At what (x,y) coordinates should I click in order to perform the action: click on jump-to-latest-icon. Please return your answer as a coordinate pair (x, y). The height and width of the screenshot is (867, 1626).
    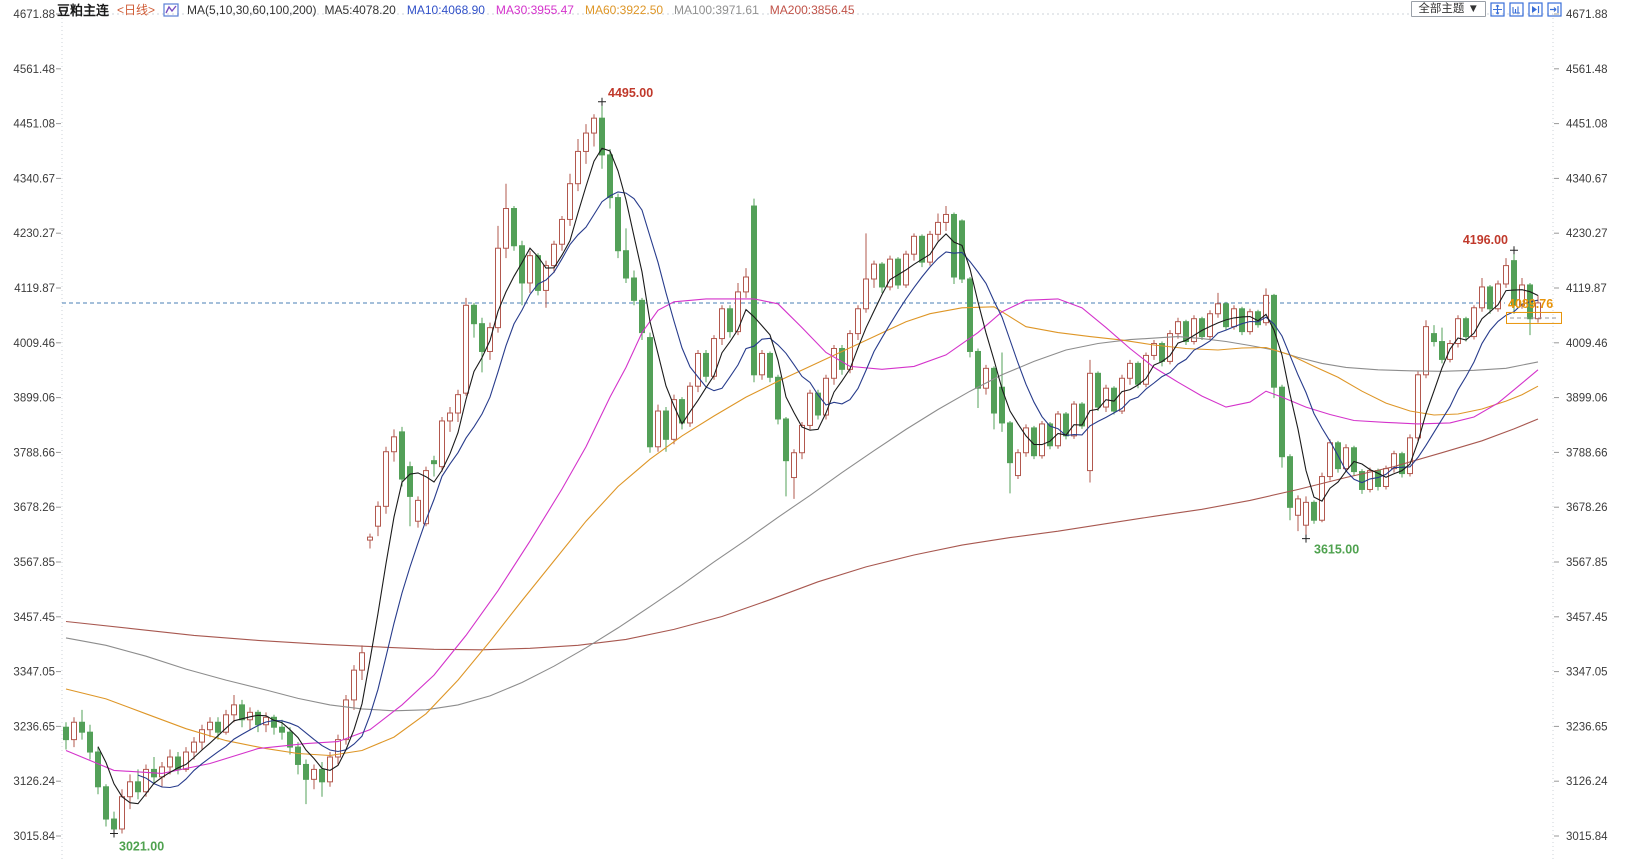
    Looking at the image, I should click on (1554, 9).